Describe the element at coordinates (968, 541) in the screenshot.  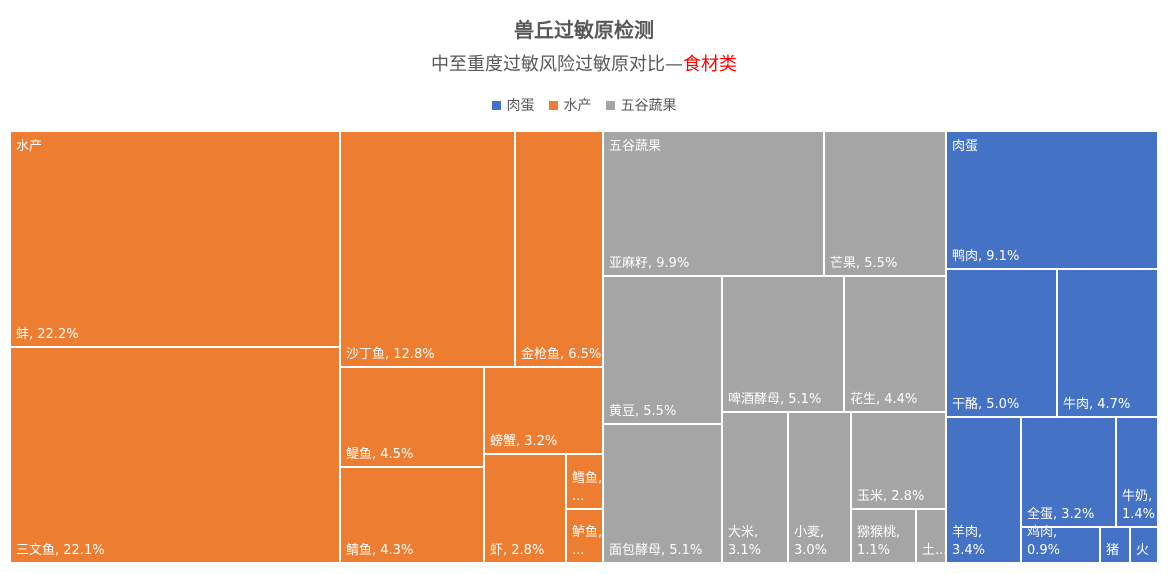
I see `treemap-label-2-3: 羊肉, 3.4%` at that location.